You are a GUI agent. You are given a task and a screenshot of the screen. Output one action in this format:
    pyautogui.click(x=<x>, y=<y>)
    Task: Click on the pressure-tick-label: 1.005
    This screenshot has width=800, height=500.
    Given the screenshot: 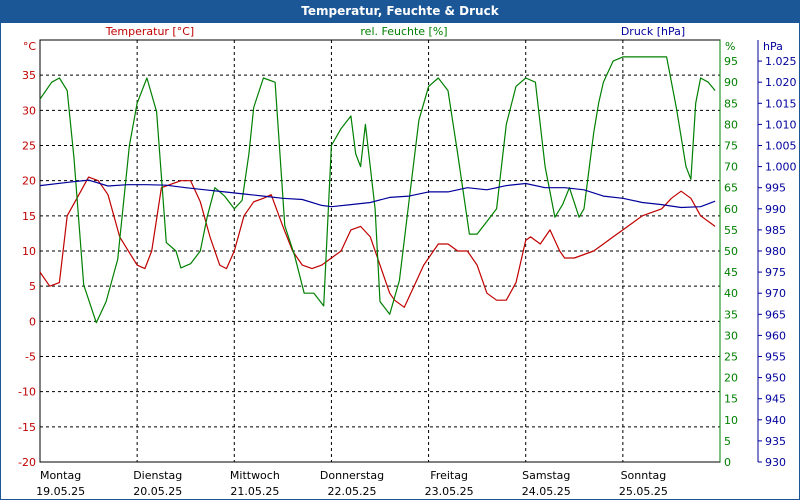 What is the action you would take?
    pyautogui.click(x=781, y=146)
    